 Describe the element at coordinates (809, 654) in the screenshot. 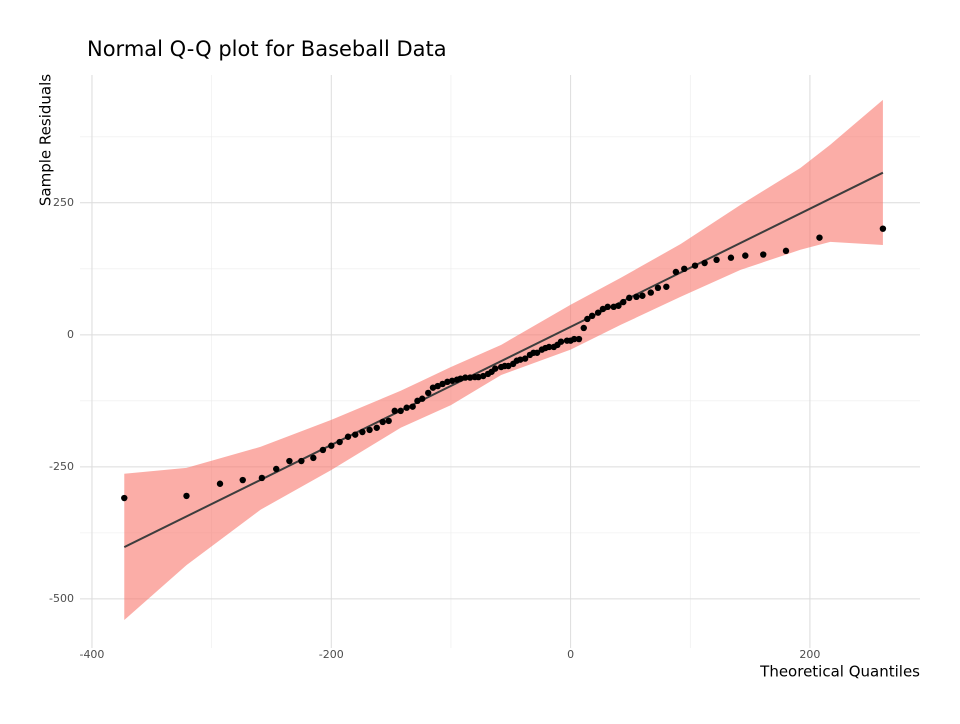

I see `x-tick-label: 200` at that location.